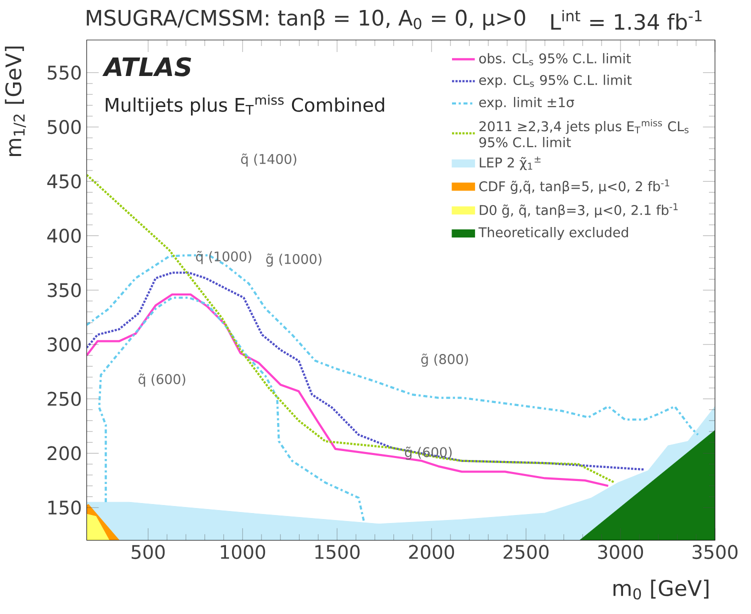  I want to click on y-tick-label: 200, so click(64, 453).